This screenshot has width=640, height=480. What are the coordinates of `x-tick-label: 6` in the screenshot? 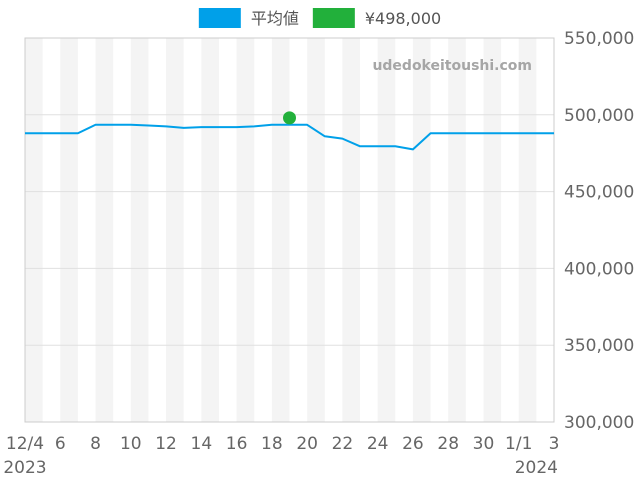 It's located at (60, 444).